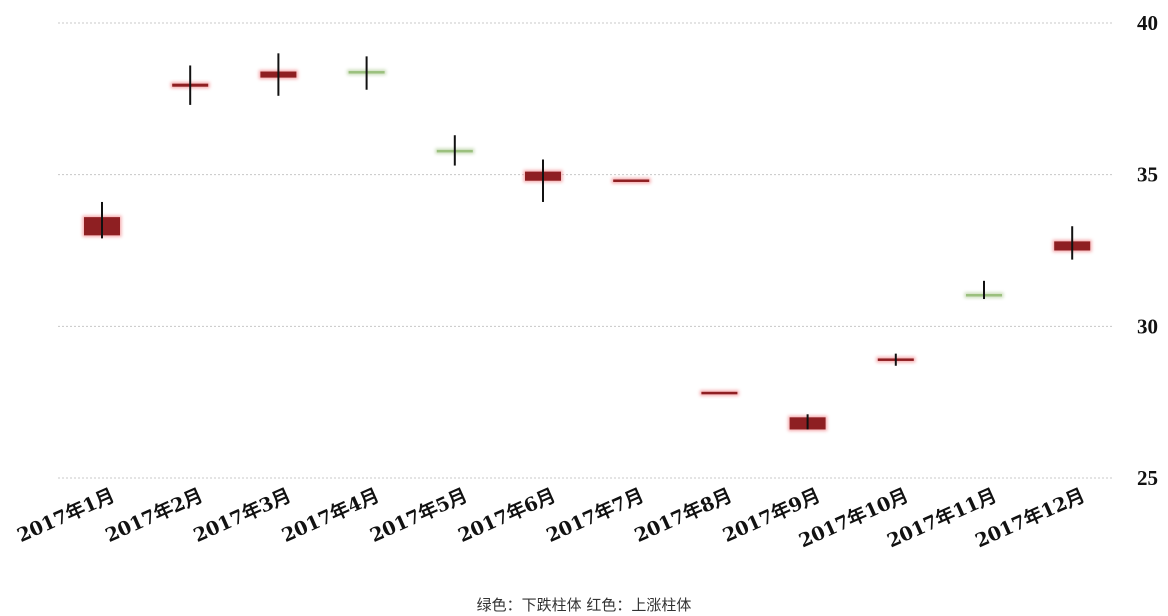 The image size is (1168, 616). Describe the element at coordinates (595, 515) in the screenshot. I see `x-tick-label: 2017年7月` at that location.